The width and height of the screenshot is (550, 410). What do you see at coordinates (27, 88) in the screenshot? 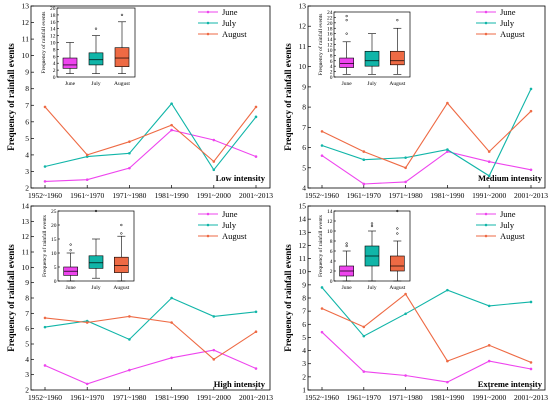
I see `y-tick-label: 8` at bounding box center [27, 88].